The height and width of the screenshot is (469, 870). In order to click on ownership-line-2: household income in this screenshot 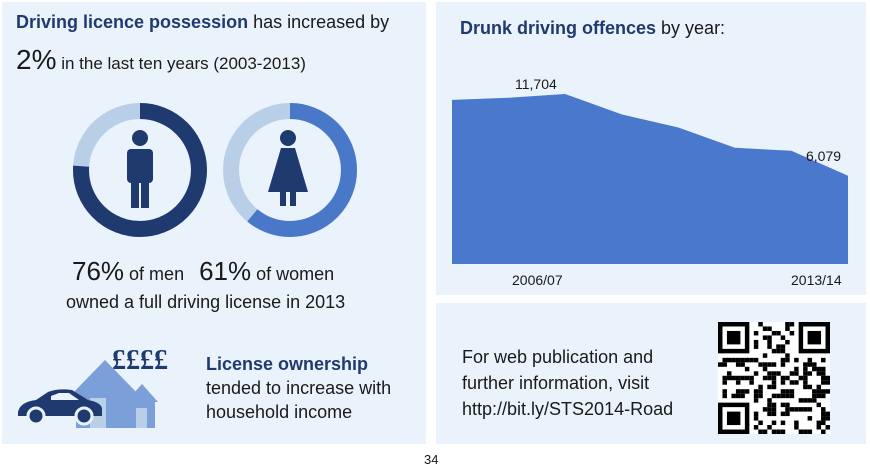, I will do `click(279, 412)`.